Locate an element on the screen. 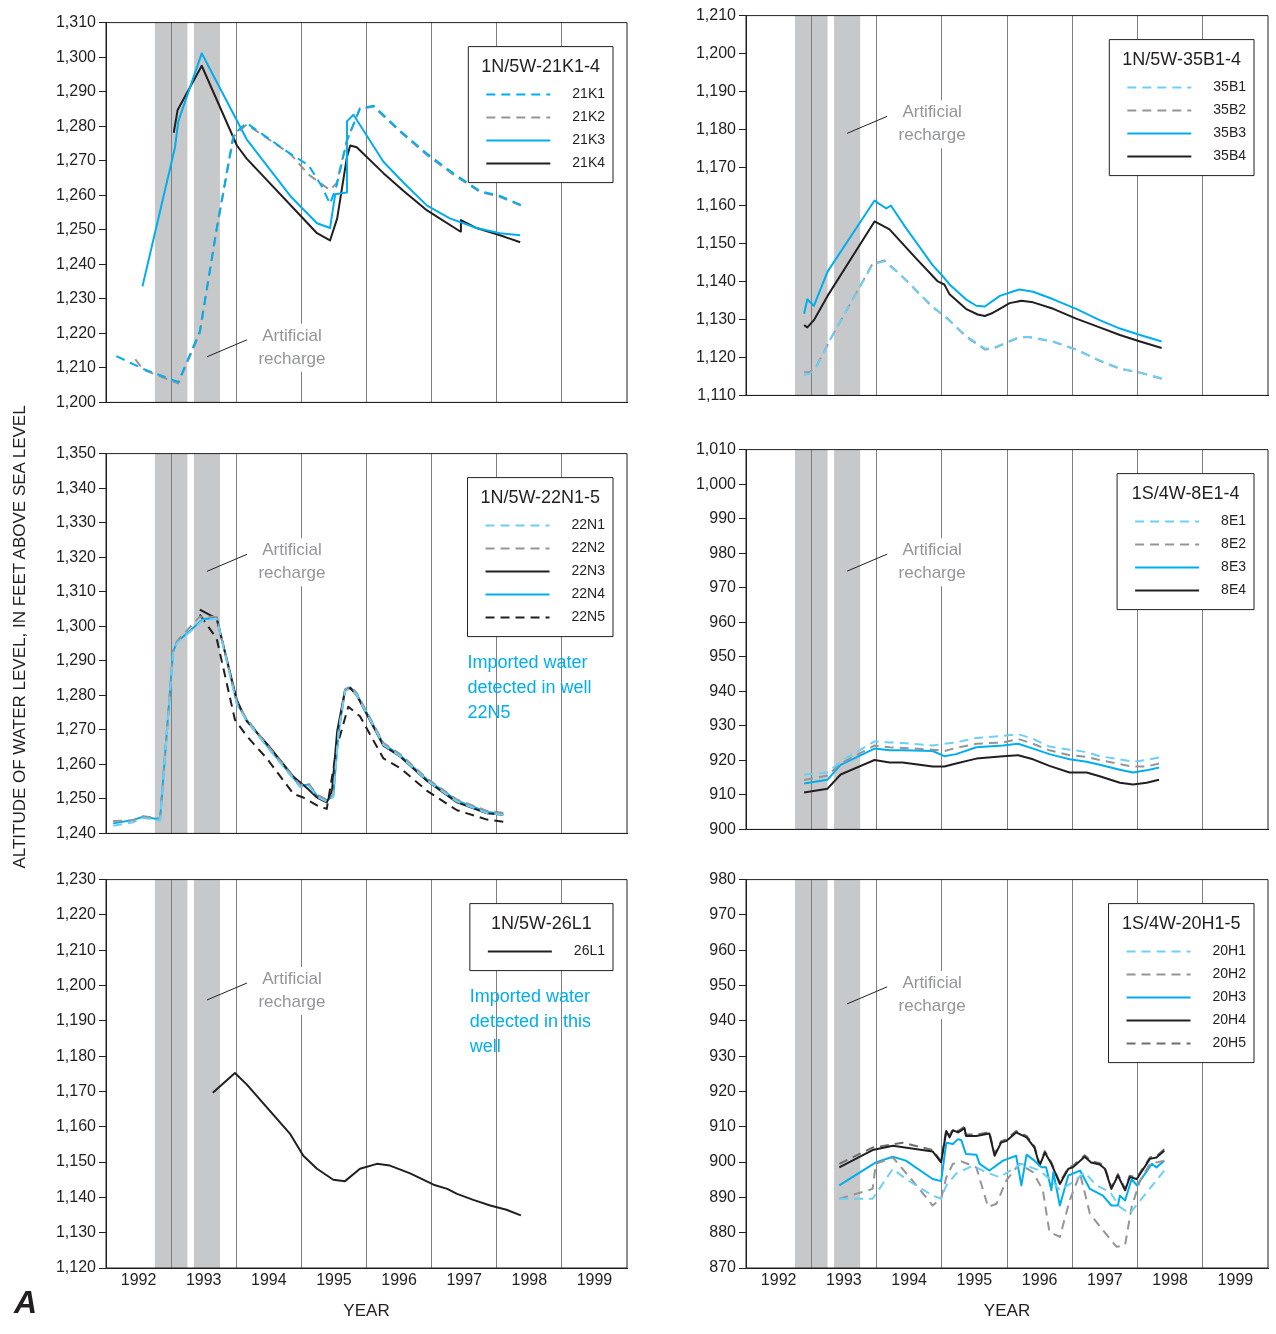  legend-label: 26L1 is located at coordinates (589, 950).